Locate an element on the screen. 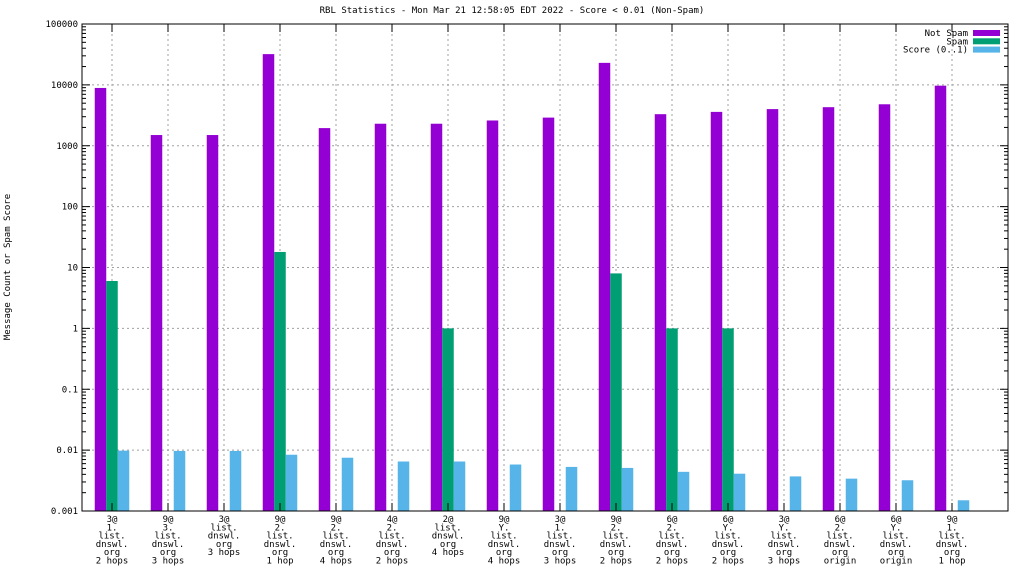 The width and height of the screenshot is (1024, 576). x-tick-label: 1 hop is located at coordinates (951, 562).